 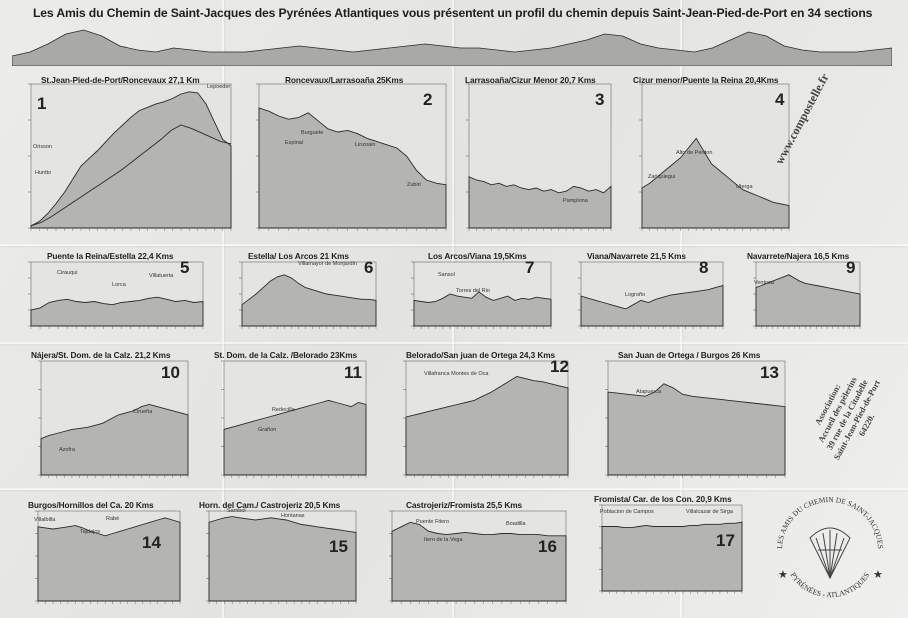 I want to click on section-number: 2, so click(x=428, y=99).